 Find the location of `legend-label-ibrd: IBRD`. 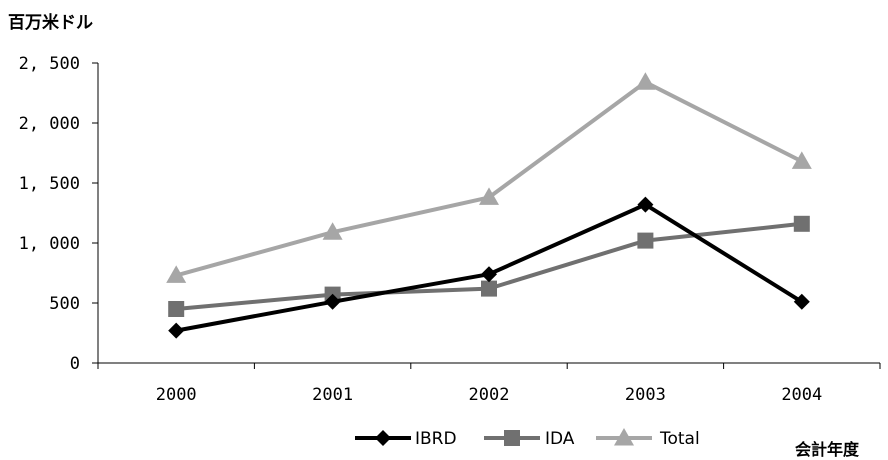

legend-label-ibrd: IBRD is located at coordinates (436, 439).